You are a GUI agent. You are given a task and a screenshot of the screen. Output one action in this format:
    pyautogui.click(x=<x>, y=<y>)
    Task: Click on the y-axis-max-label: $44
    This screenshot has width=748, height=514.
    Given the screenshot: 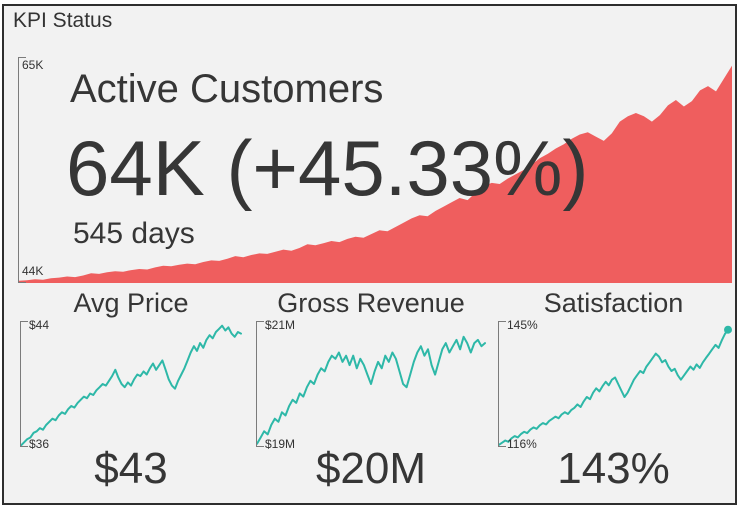 What is the action you would take?
    pyautogui.click(x=39, y=325)
    